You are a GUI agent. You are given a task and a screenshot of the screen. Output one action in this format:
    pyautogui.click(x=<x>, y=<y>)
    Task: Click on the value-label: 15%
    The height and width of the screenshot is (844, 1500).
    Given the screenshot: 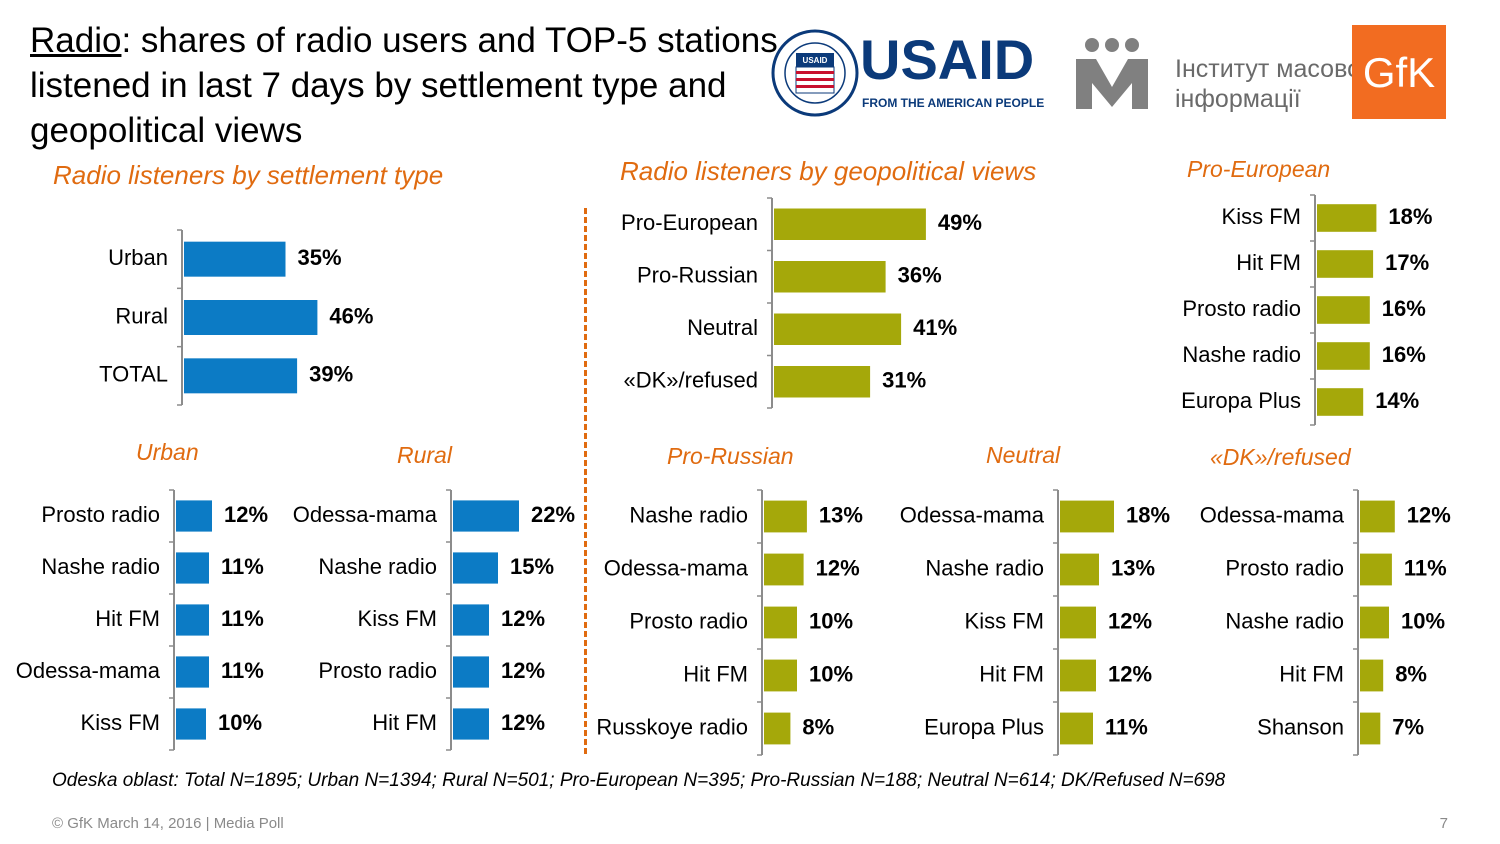 What is the action you would take?
    pyautogui.click(x=532, y=566)
    